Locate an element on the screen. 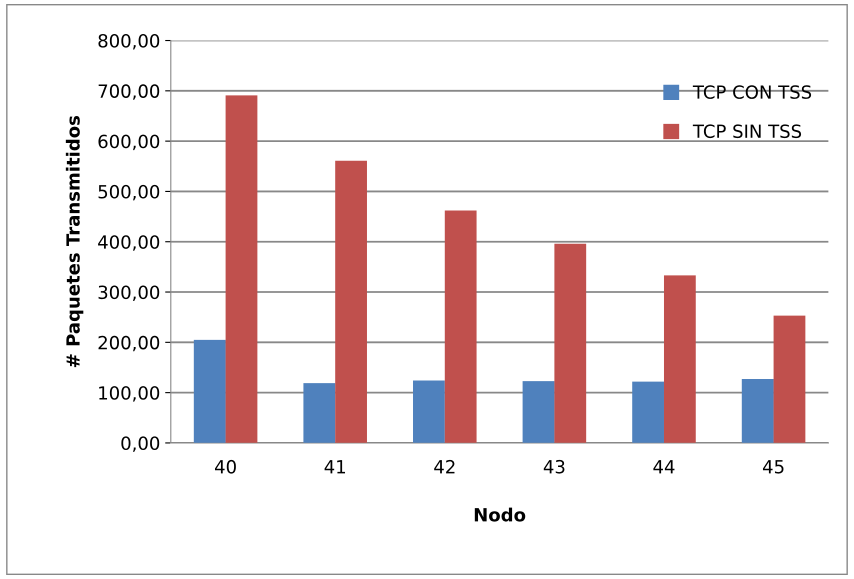 Image resolution: width=854 pixels, height=579 pixels. y-tick-label: 300,00 is located at coordinates (129, 293).